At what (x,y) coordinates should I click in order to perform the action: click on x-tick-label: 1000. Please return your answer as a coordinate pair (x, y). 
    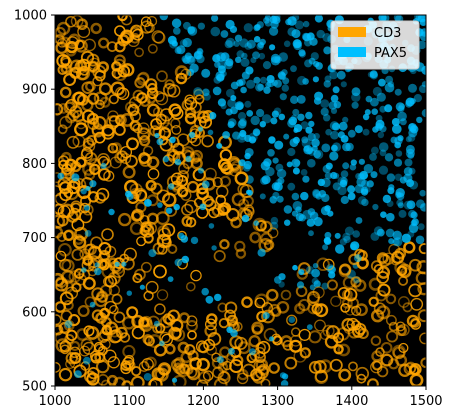
    Looking at the image, I should click on (54, 401).